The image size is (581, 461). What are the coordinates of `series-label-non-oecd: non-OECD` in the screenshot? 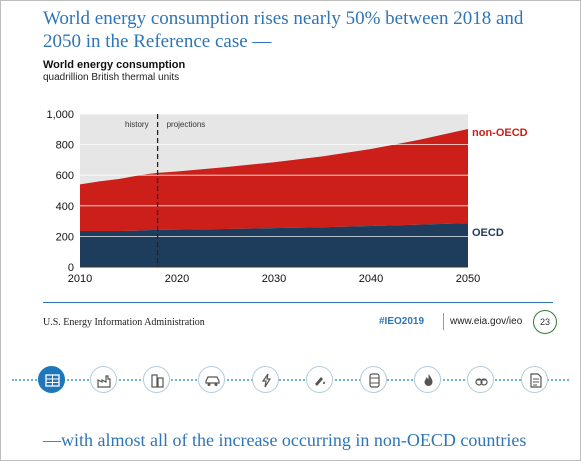 It's located at (500, 133).